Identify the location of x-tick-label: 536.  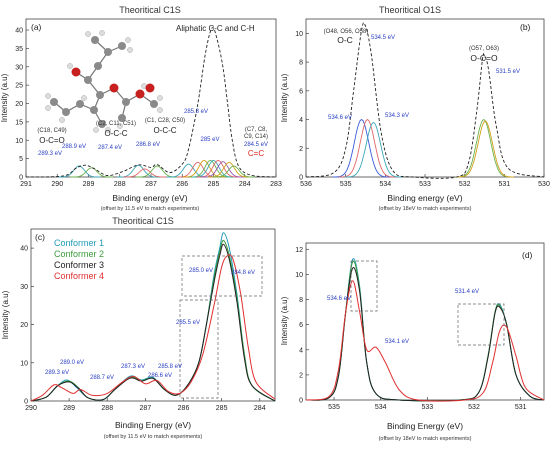
(306, 184).